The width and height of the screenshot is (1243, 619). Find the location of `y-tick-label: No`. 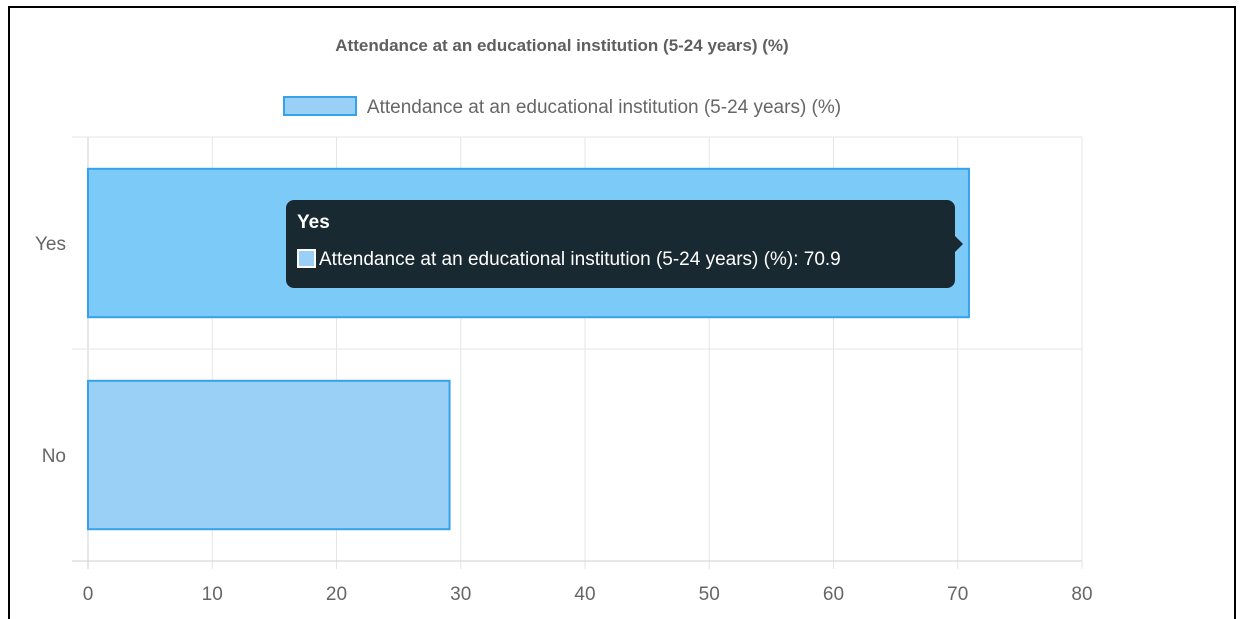

y-tick-label: No is located at coordinates (54, 456).